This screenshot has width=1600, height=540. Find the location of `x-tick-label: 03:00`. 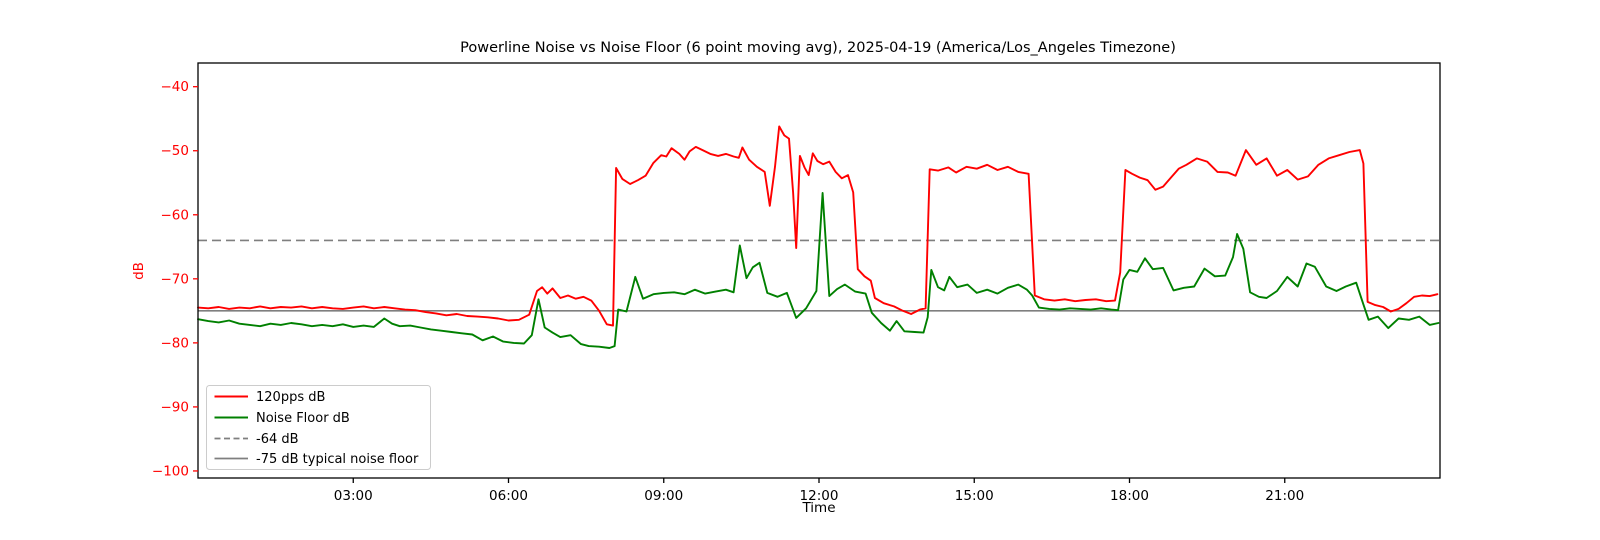

x-tick-label: 03:00 is located at coordinates (353, 496).